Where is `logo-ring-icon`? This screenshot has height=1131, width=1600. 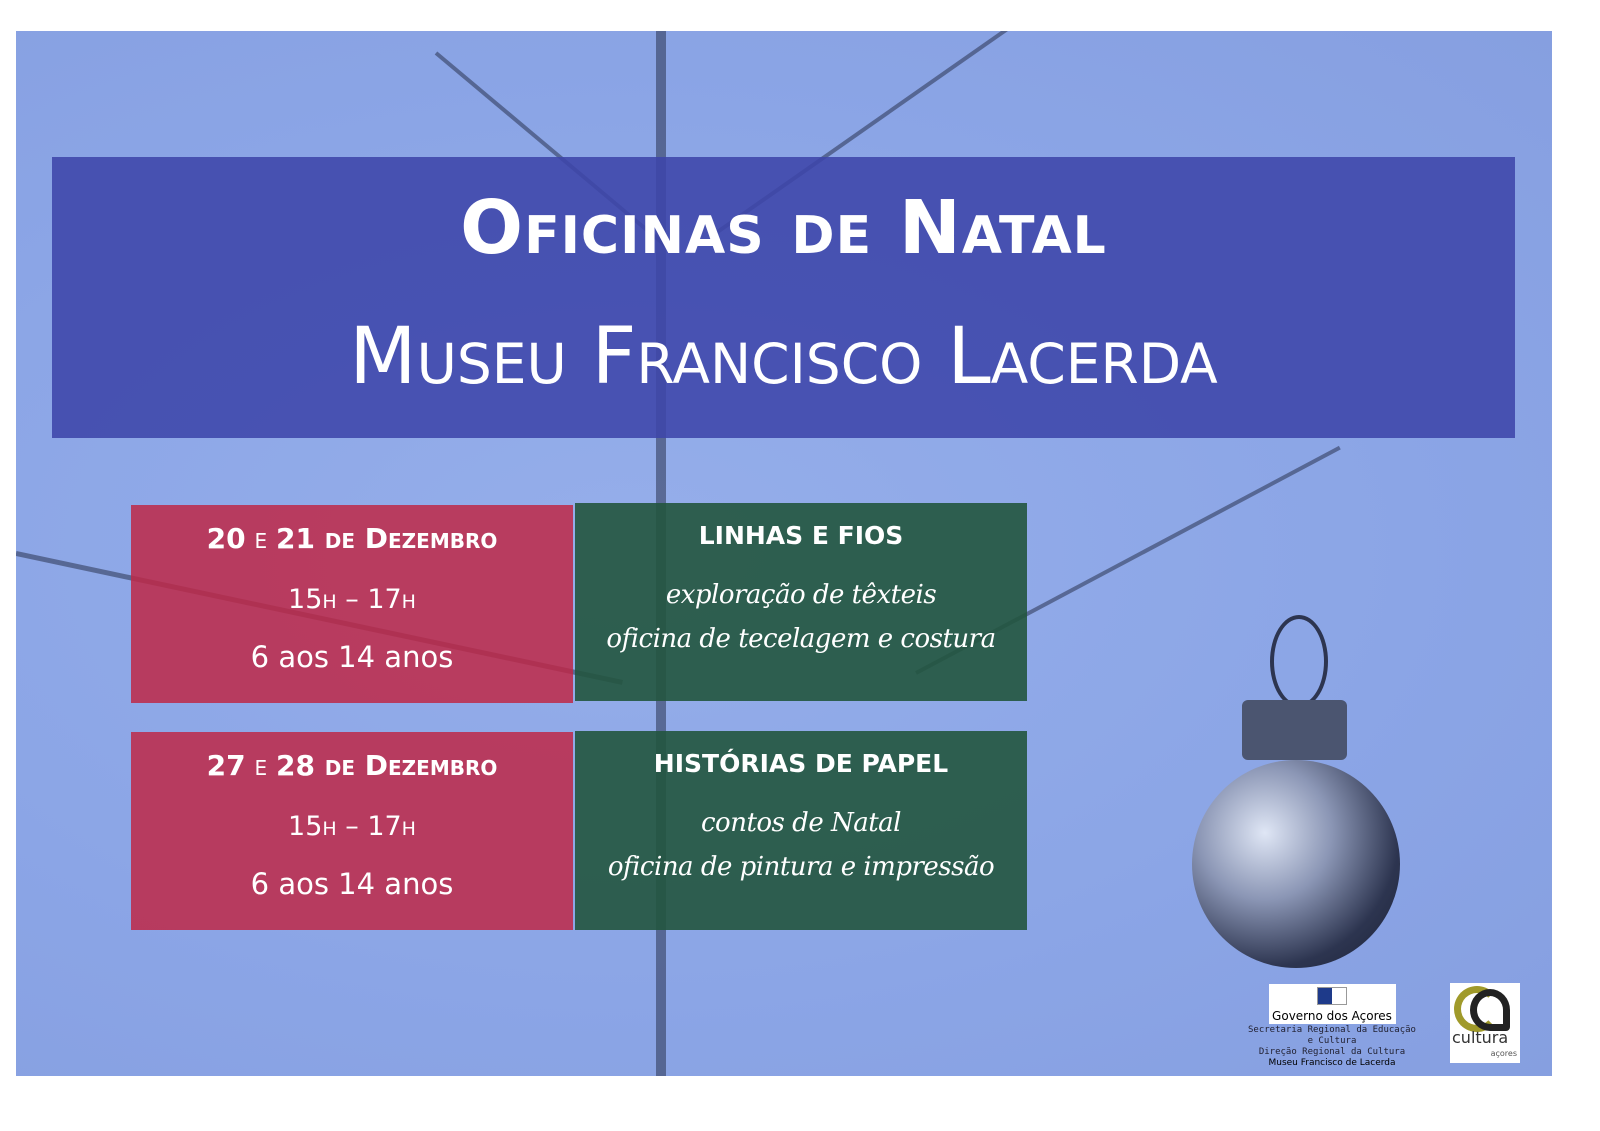
logo-ring-icon is located at coordinates (1477, 1009).